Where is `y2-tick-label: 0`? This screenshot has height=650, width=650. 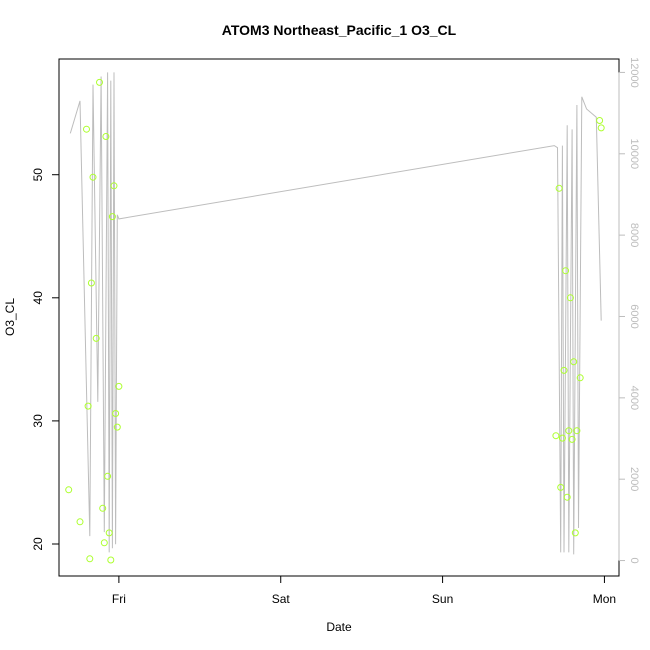 y2-tick-label: 0 is located at coordinates (634, 560).